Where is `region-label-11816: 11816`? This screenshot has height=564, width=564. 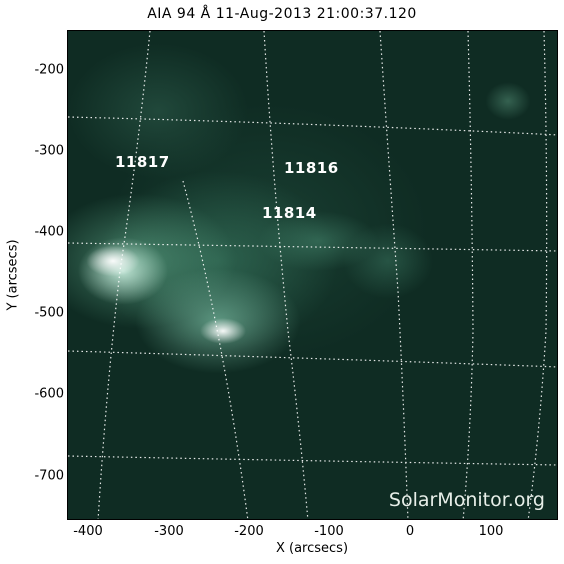
region-label-11816: 11816 is located at coordinates (311, 168).